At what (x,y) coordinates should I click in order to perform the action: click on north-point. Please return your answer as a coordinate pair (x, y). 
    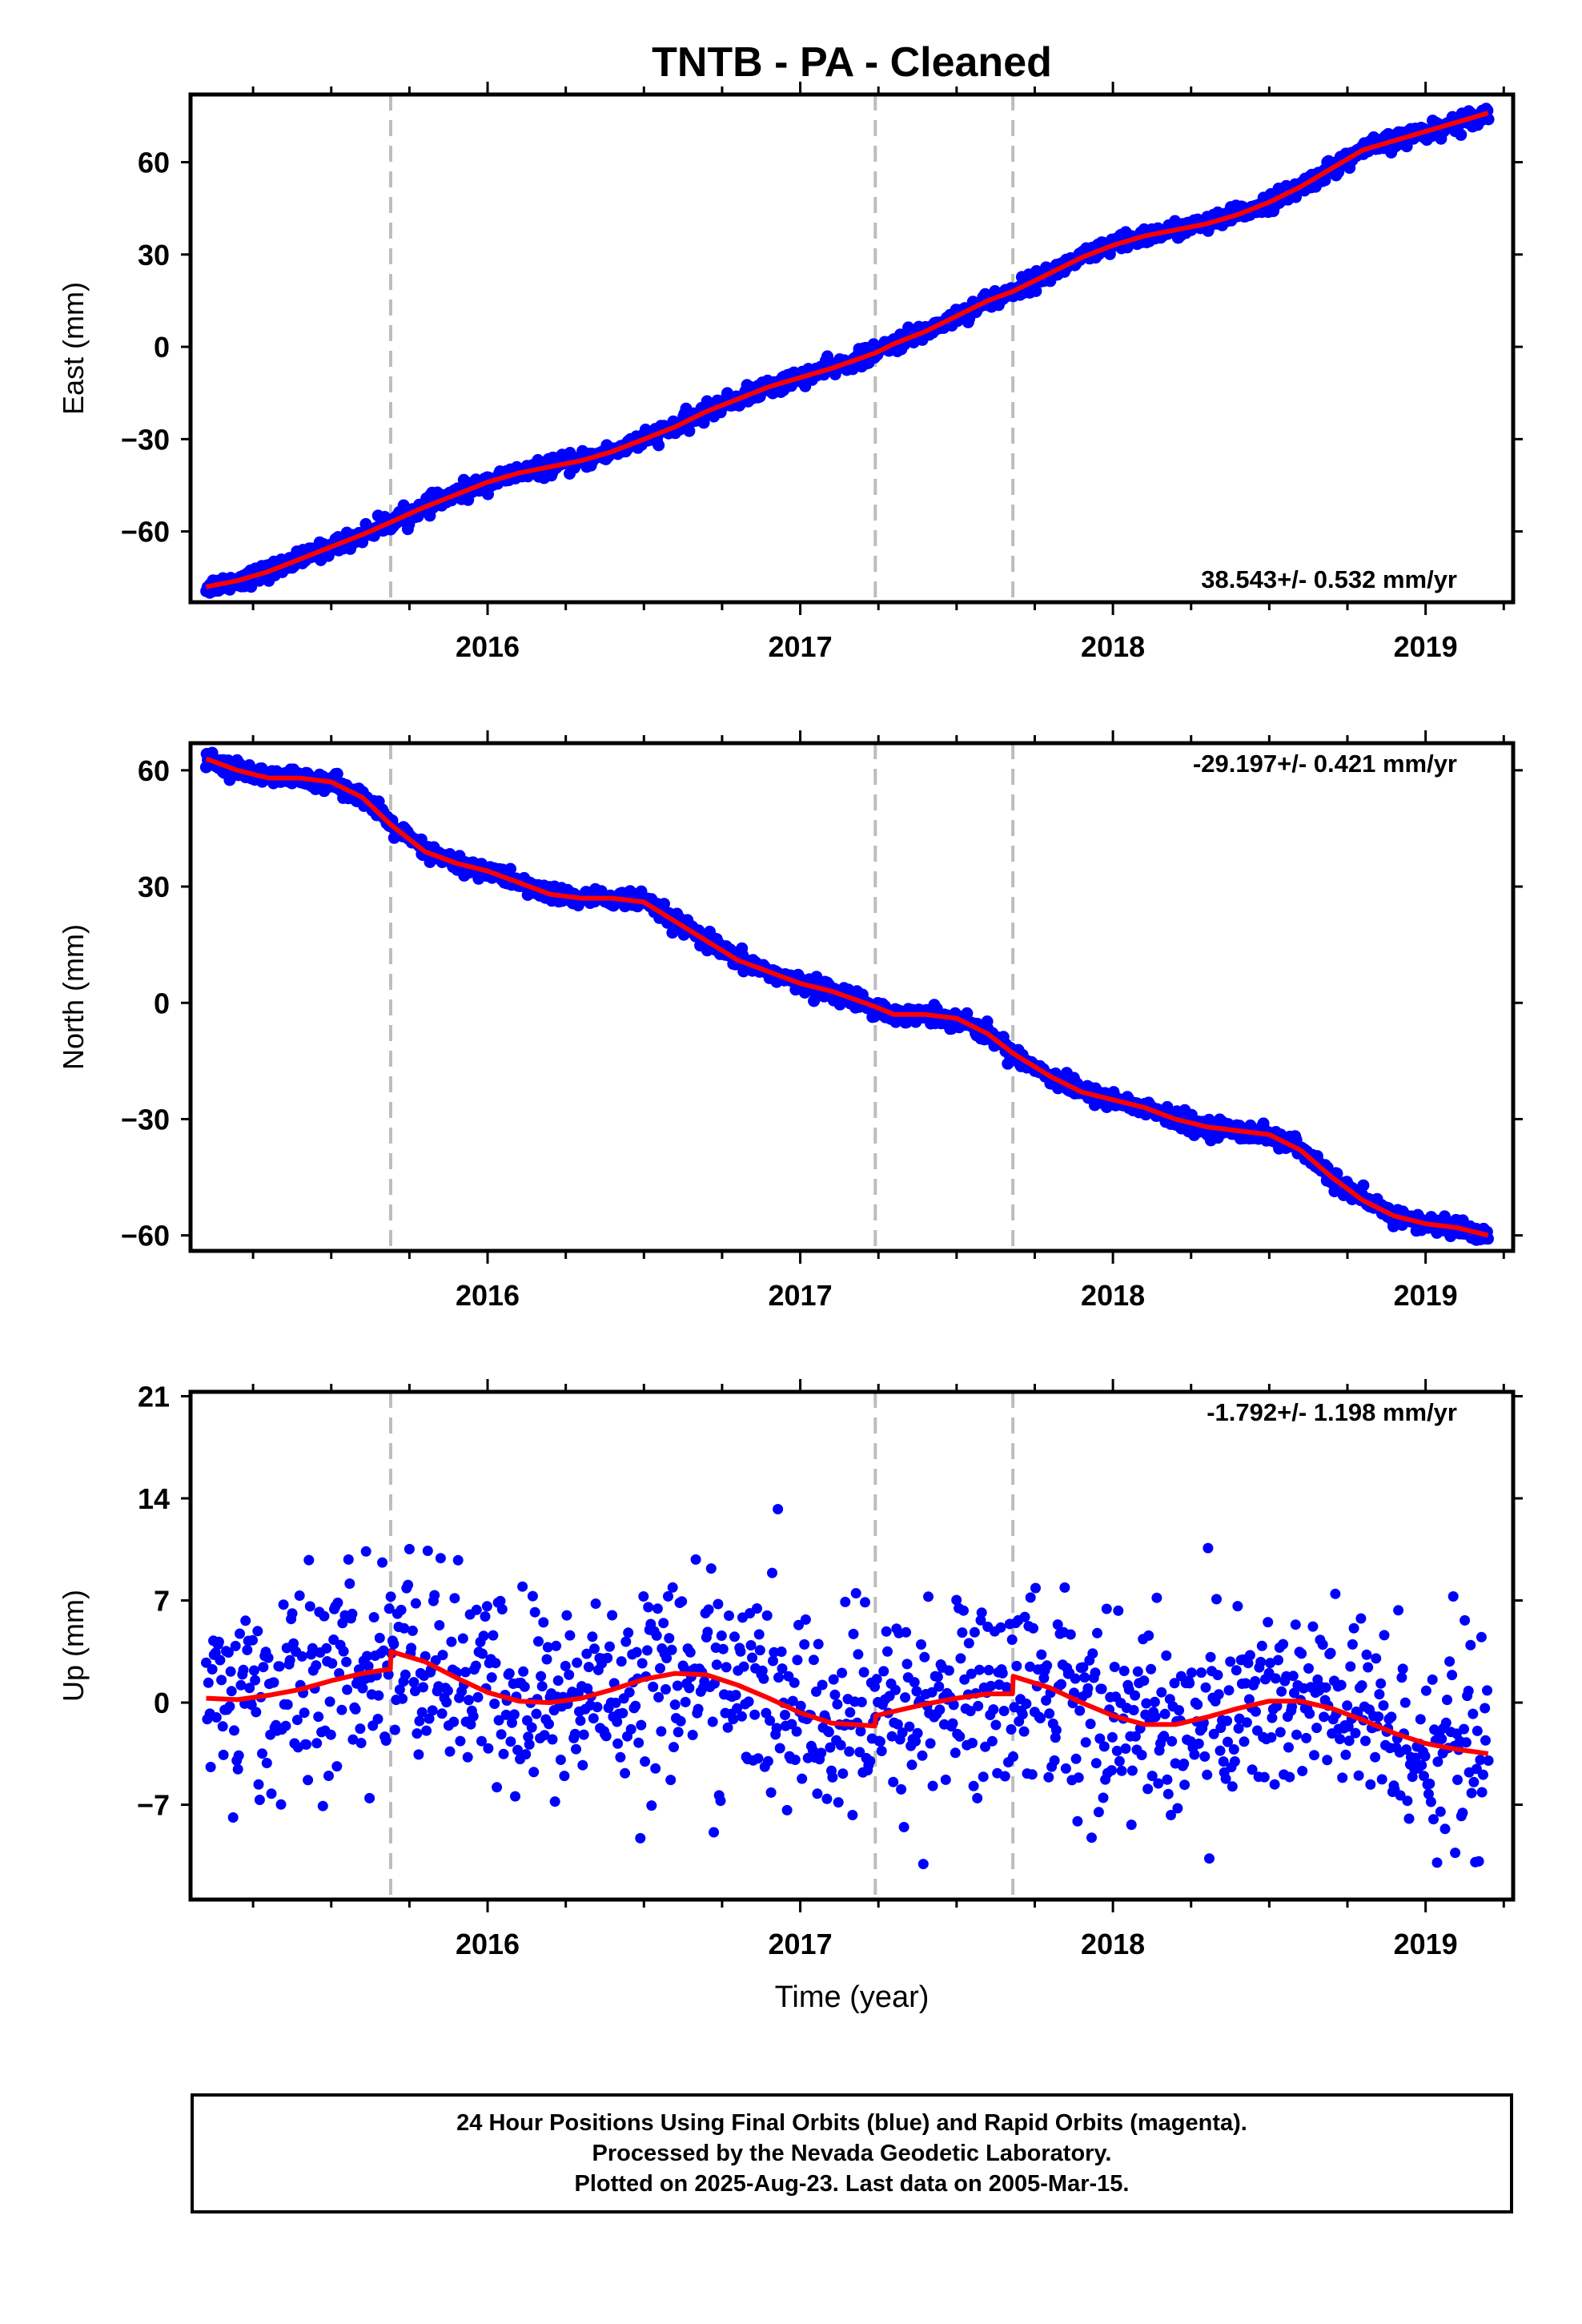
    Looking at the image, I should click on (664, 905).